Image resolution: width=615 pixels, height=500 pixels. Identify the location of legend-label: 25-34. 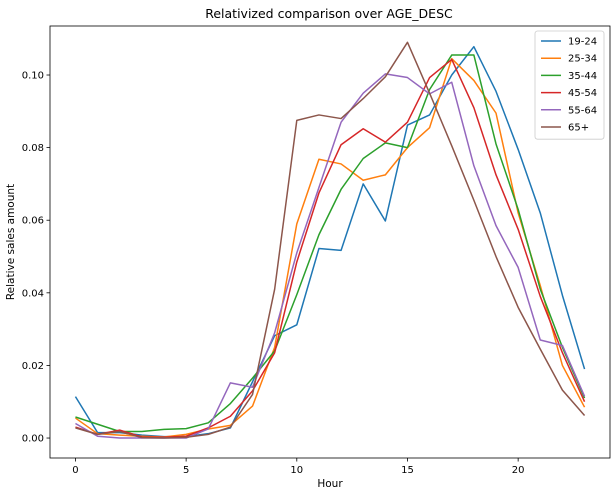
(582, 59).